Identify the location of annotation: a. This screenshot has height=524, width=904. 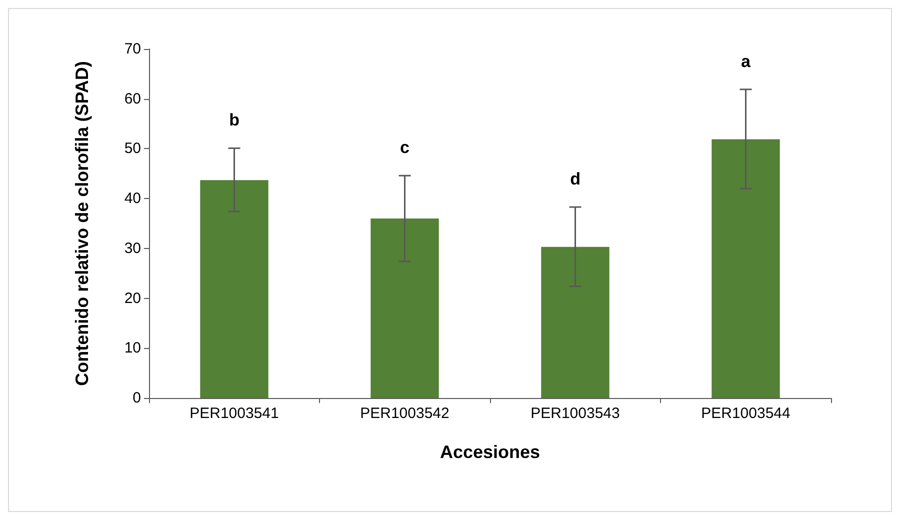
(746, 61).